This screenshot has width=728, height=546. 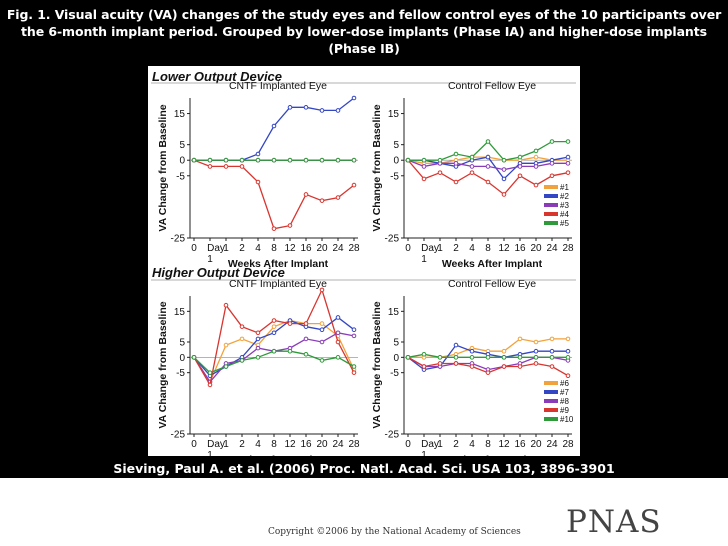 What do you see at coordinates (564, 196) in the screenshot?
I see `legend-label: #2` at bounding box center [564, 196].